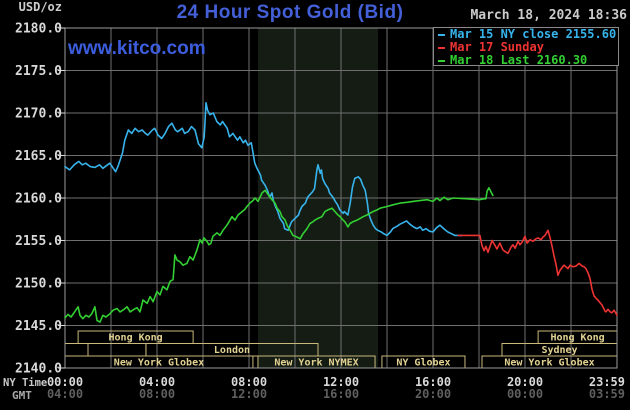  What do you see at coordinates (38, 71) in the screenshot?
I see `y-tick-label: 2175.0` at bounding box center [38, 71].